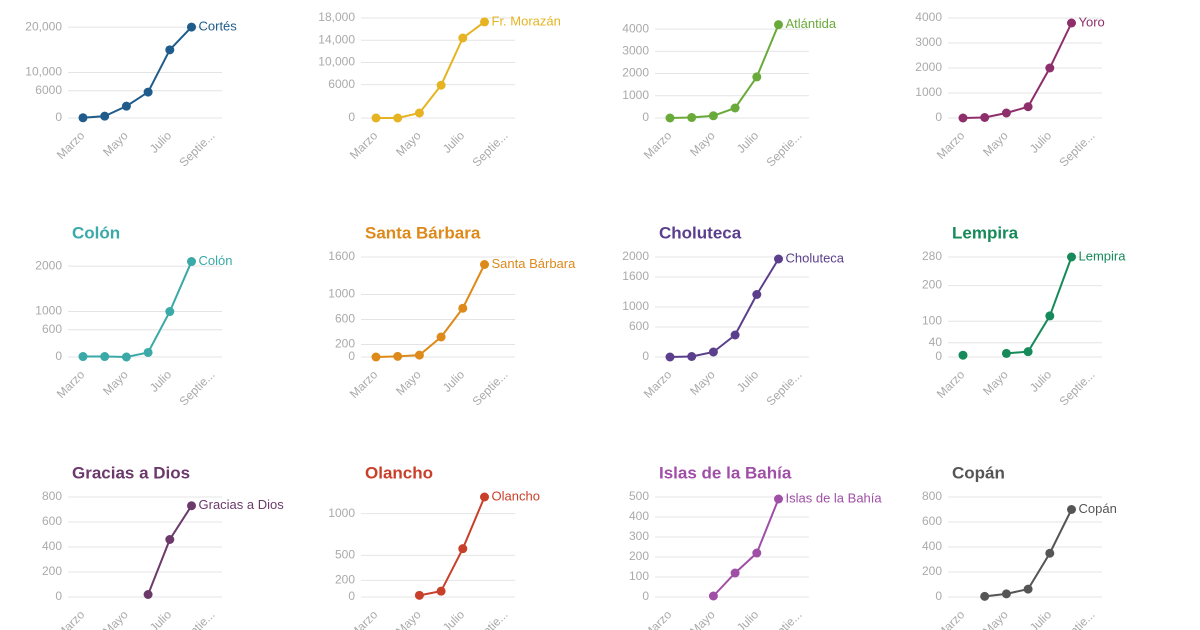  I want to click on chart-title: Atlántida, so click(695, 1).